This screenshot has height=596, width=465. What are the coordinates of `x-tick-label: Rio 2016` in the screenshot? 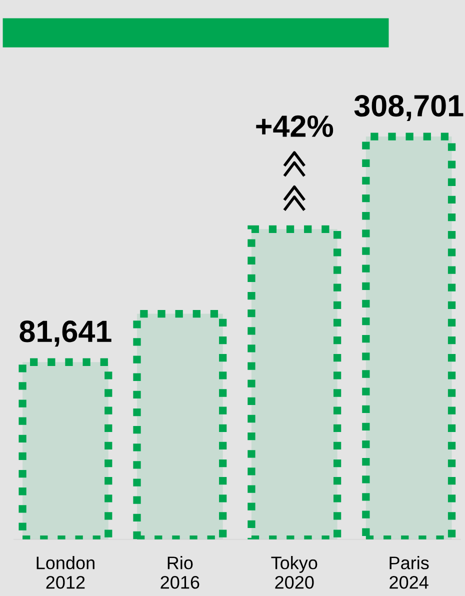 It's located at (180, 572).